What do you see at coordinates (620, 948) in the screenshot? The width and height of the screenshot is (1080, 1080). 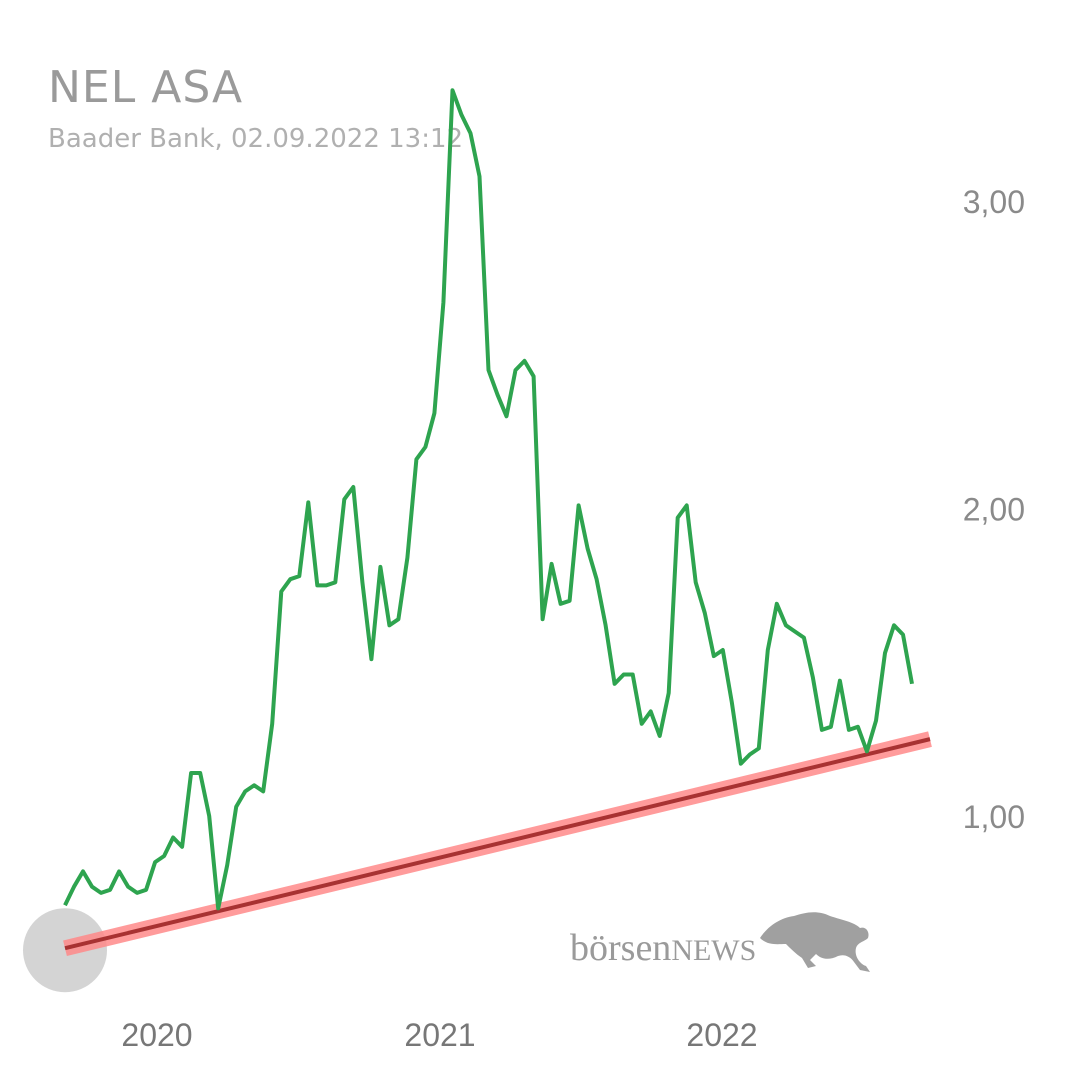 I see `watermark-text-lower: börsen` at bounding box center [620, 948].